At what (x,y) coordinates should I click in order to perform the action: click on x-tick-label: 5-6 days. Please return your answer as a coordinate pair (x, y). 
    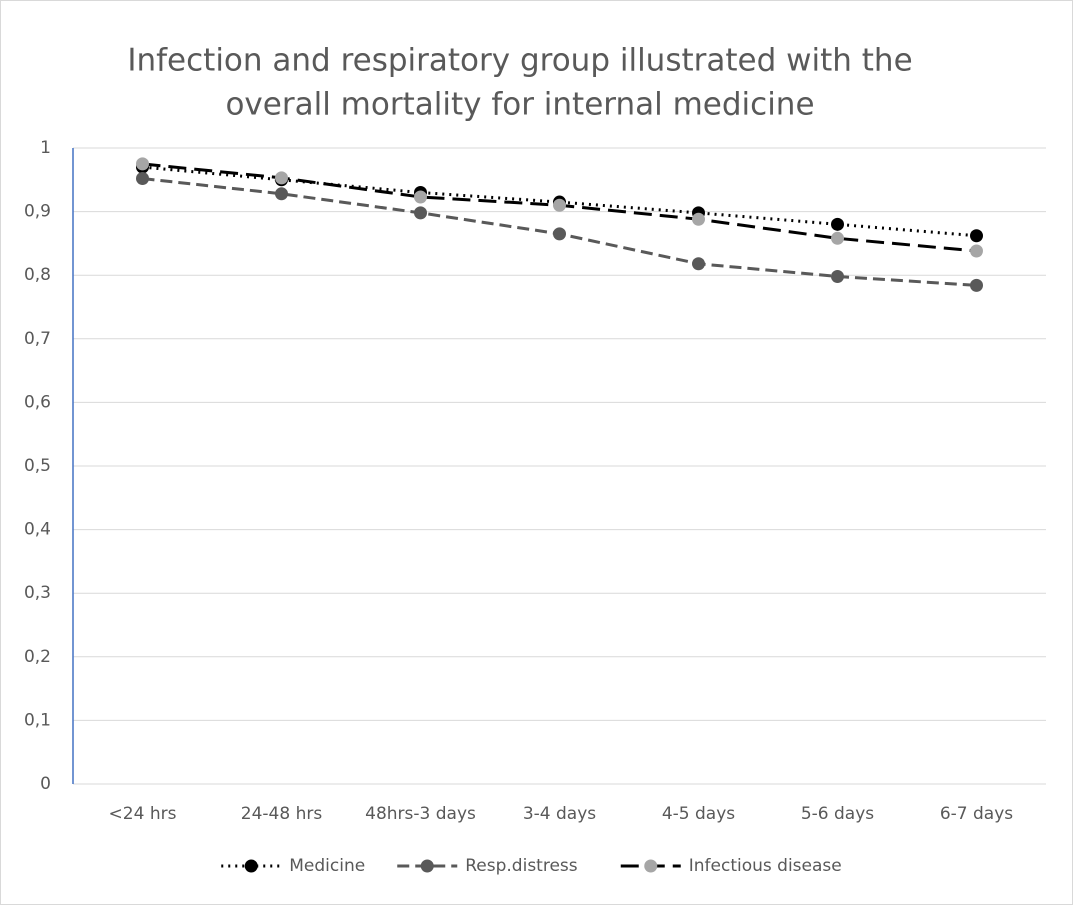
    Looking at the image, I should click on (837, 814).